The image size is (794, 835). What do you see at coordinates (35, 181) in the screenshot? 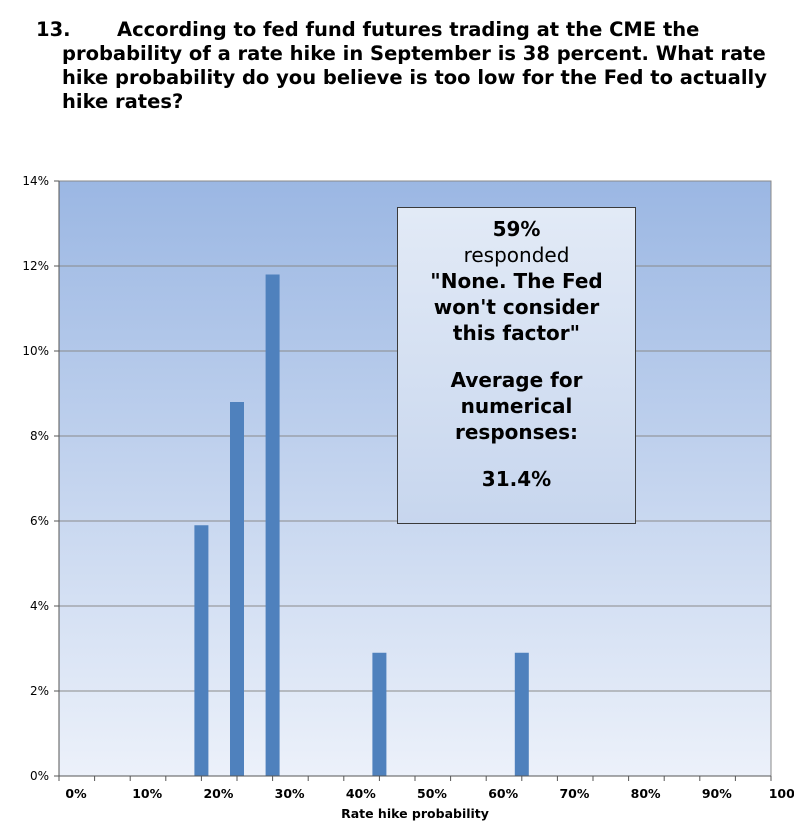
I see `y-tick-label: 14%` at bounding box center [35, 181].